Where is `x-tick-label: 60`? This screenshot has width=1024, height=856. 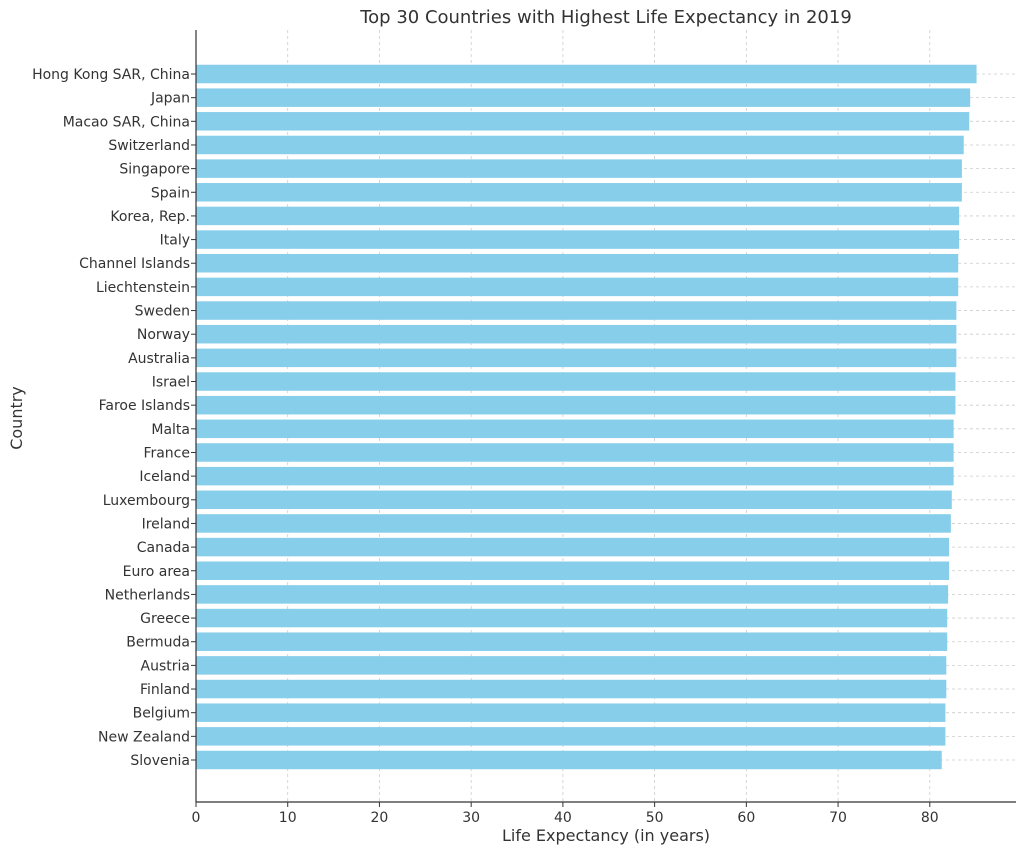 x-tick-label: 60 is located at coordinates (746, 818).